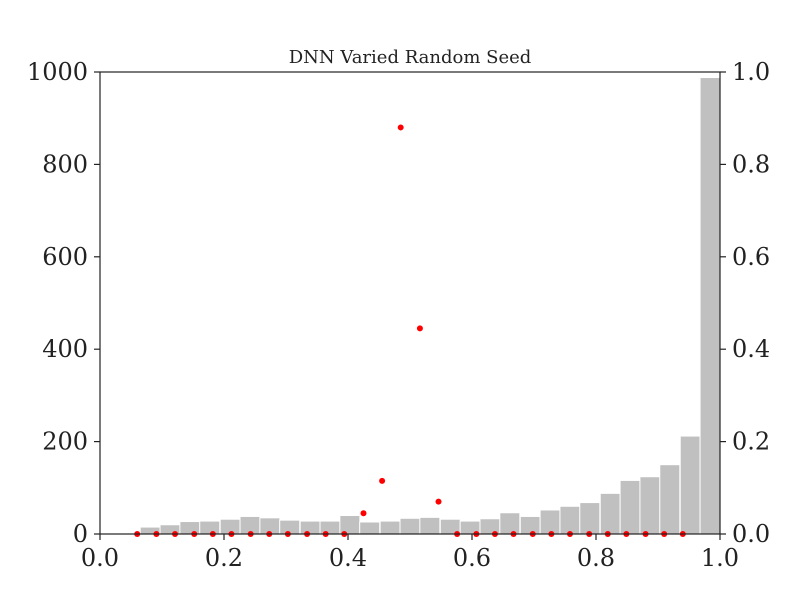  What do you see at coordinates (596, 558) in the screenshot?
I see `x-tick-label-4: 0.8` at bounding box center [596, 558].